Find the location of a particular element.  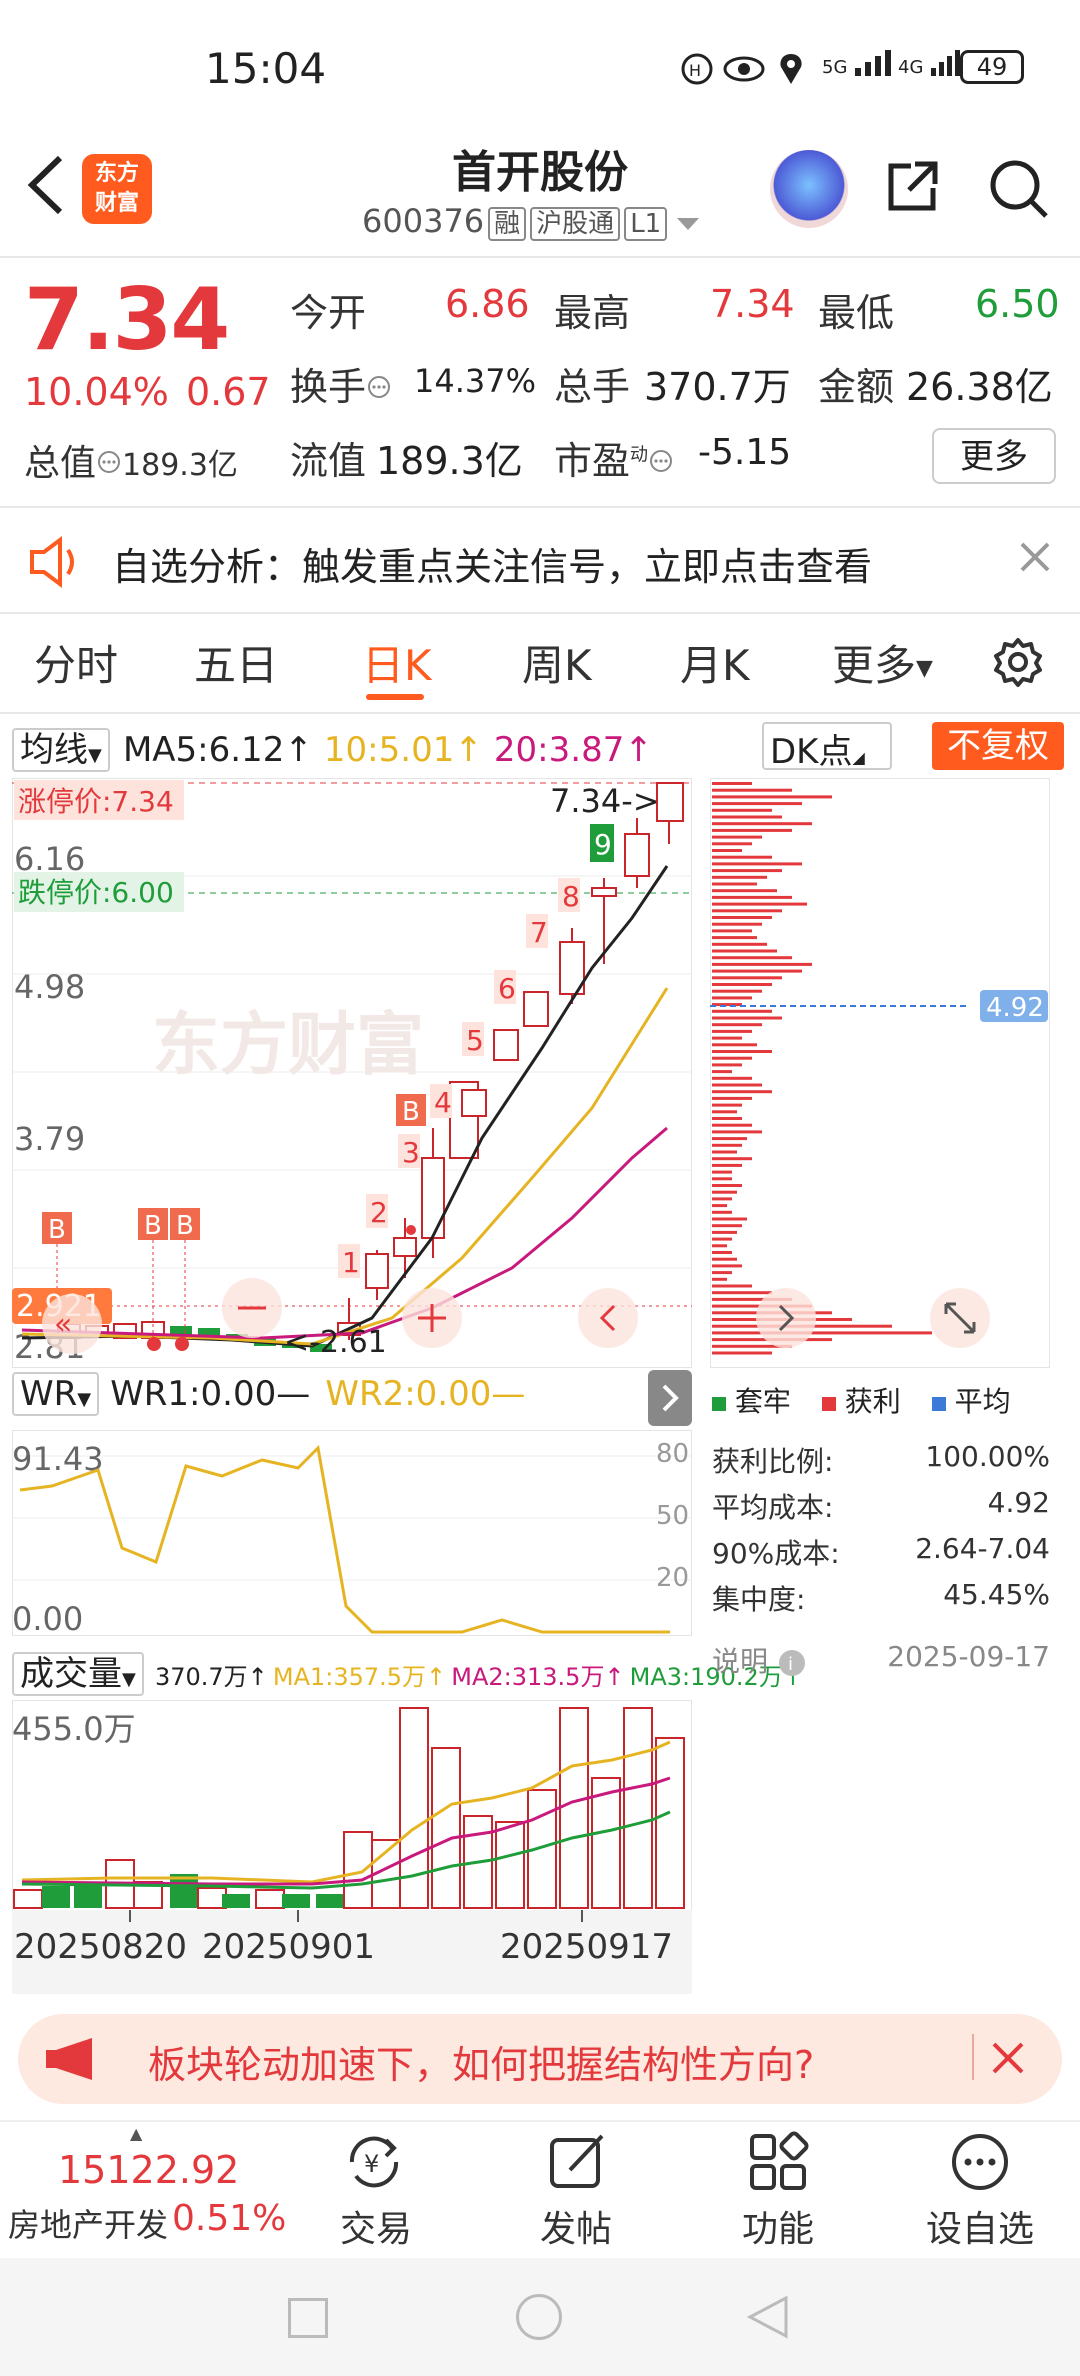

ma20-value: 20:3.87↑ is located at coordinates (573, 750).